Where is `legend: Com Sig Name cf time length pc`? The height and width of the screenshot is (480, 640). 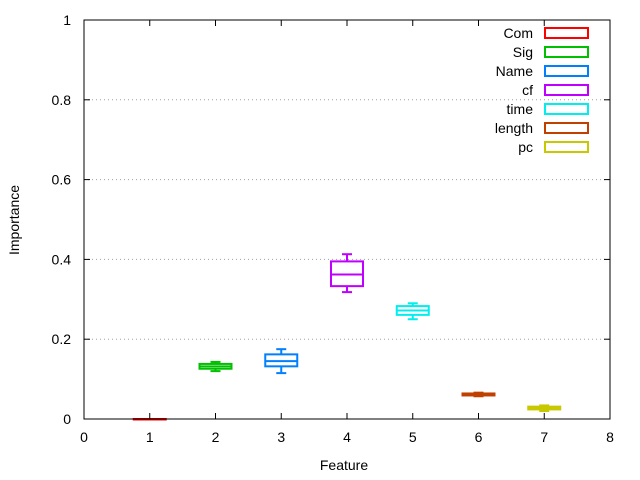
legend: Com Sig Name cf time length pc is located at coordinates (542, 90).